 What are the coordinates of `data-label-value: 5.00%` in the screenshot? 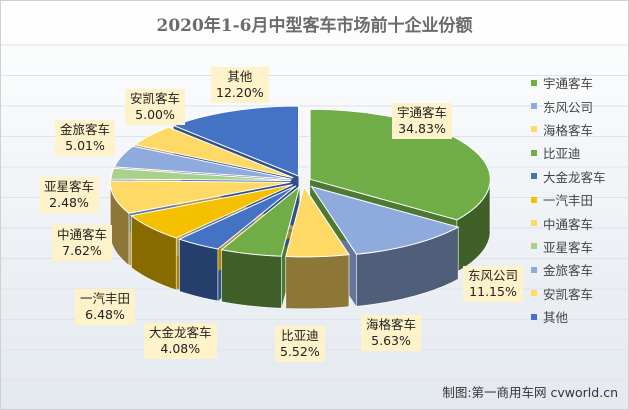 It's located at (155, 114).